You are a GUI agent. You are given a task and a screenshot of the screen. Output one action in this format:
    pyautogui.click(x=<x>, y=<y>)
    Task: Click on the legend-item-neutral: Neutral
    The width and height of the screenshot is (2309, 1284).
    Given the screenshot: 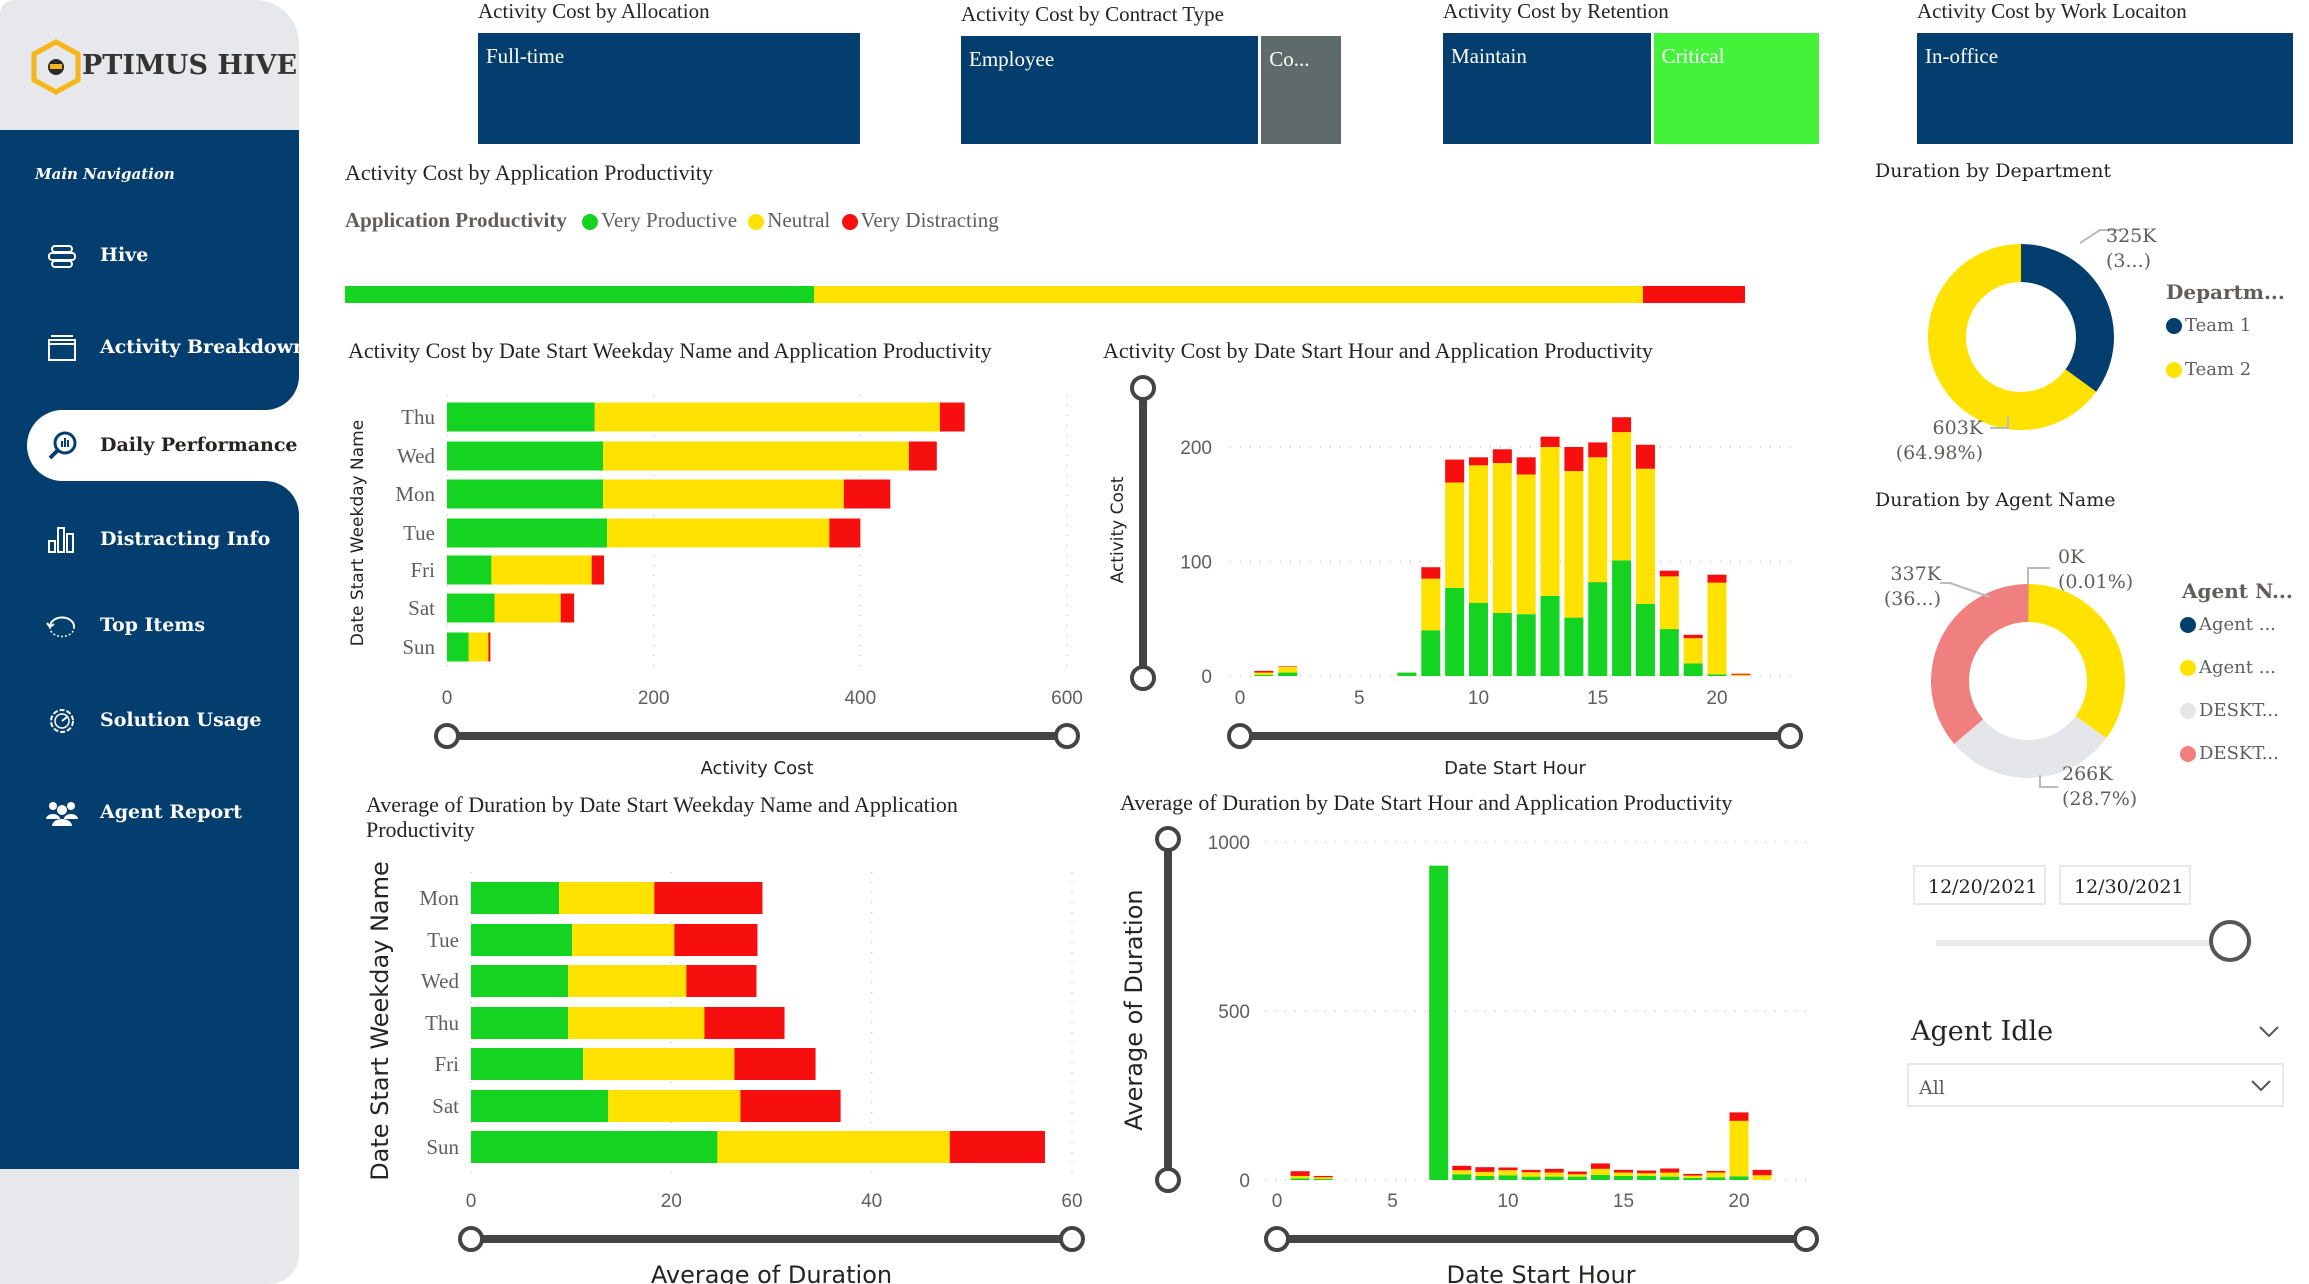 What is the action you would take?
    pyautogui.click(x=789, y=220)
    